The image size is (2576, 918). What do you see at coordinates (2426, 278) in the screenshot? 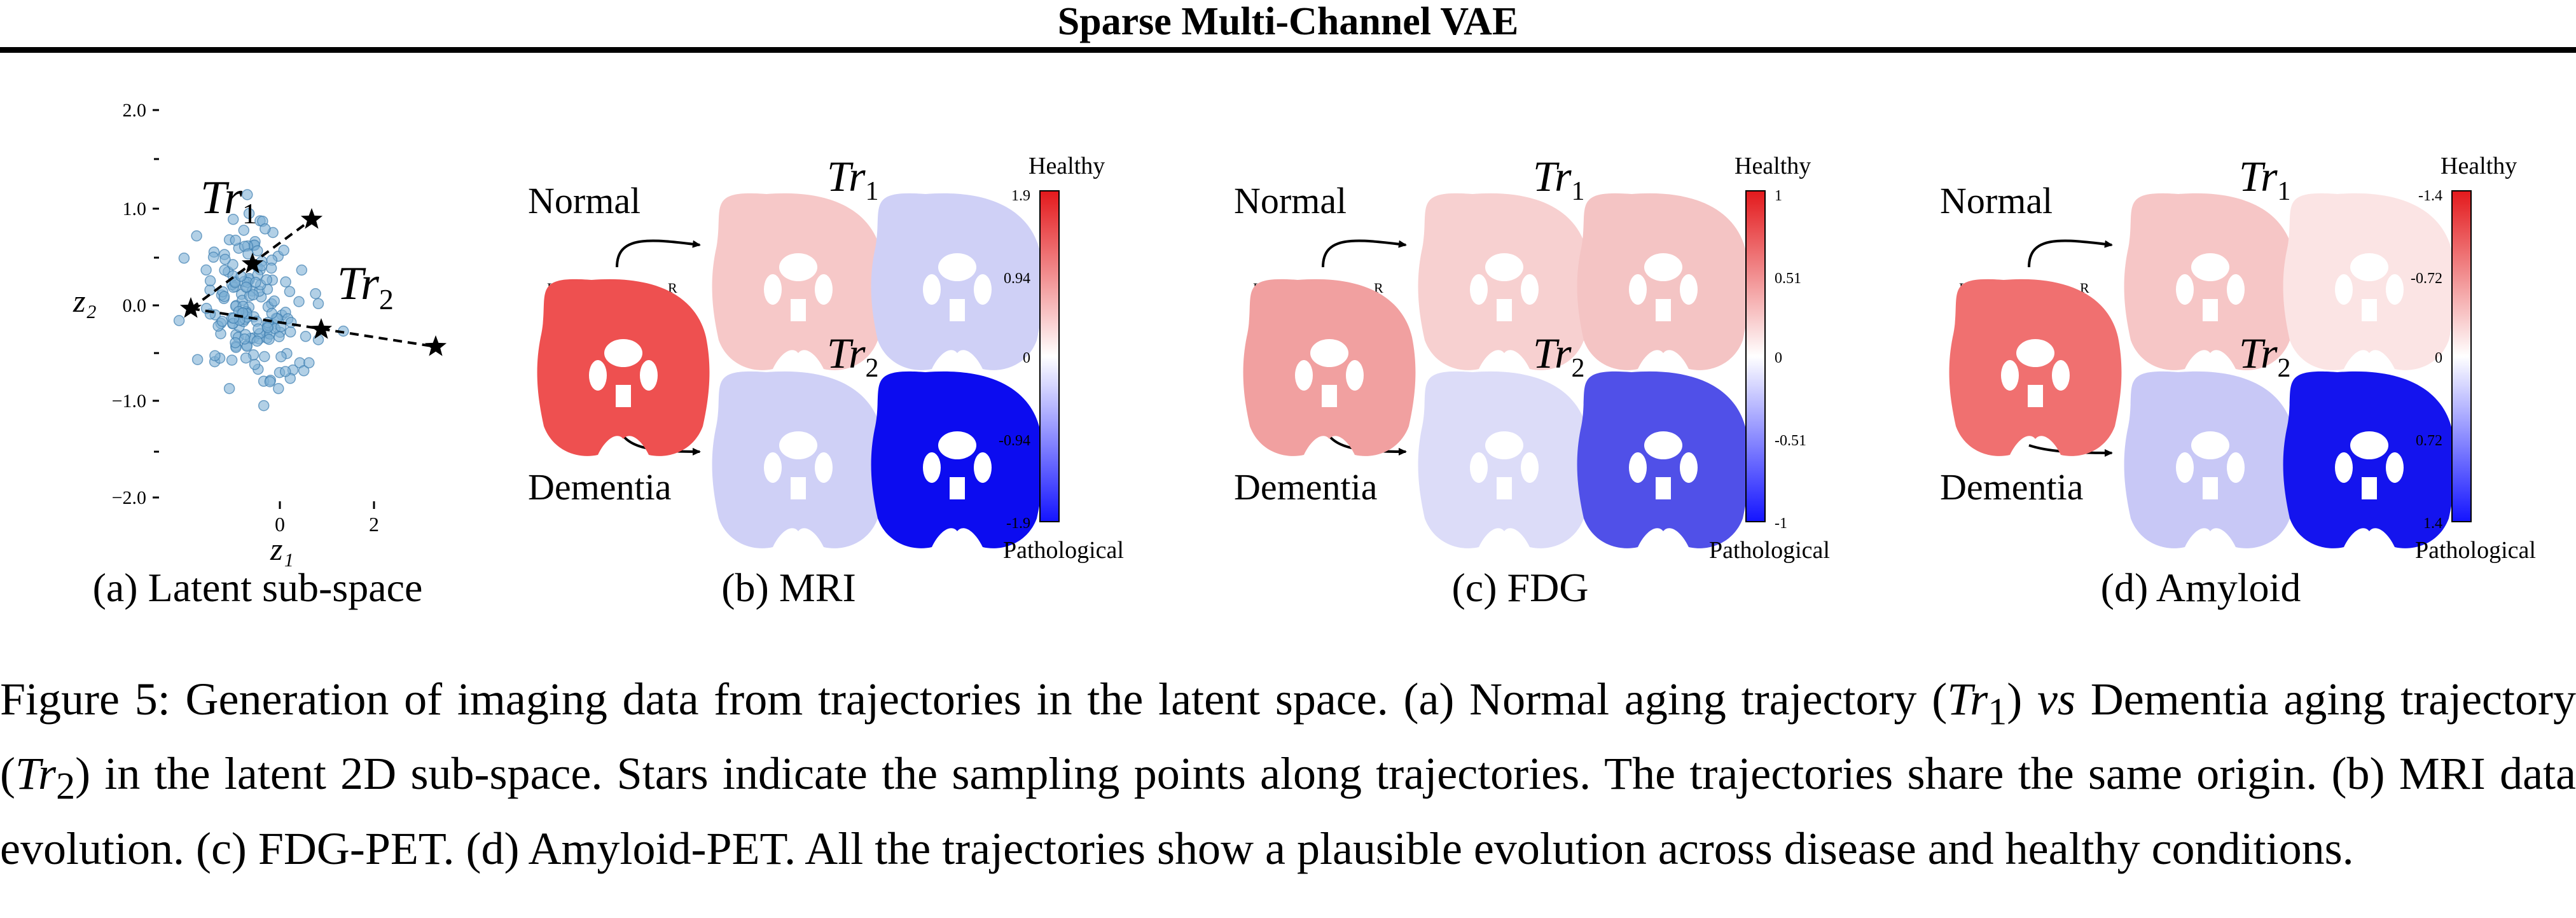
I see `svg-text: -0.72` at bounding box center [2426, 278].